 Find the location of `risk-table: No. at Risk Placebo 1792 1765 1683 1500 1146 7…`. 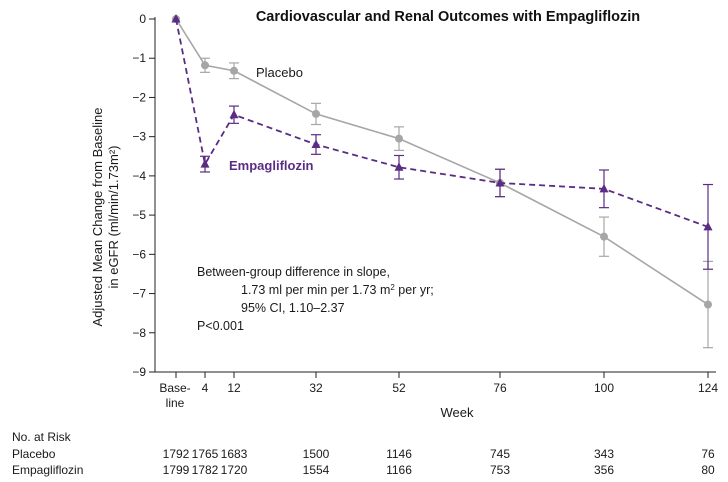

risk-table: No. at Risk Placebo 1792 1765 1683 1500 1146 7… is located at coordinates (363, 453).